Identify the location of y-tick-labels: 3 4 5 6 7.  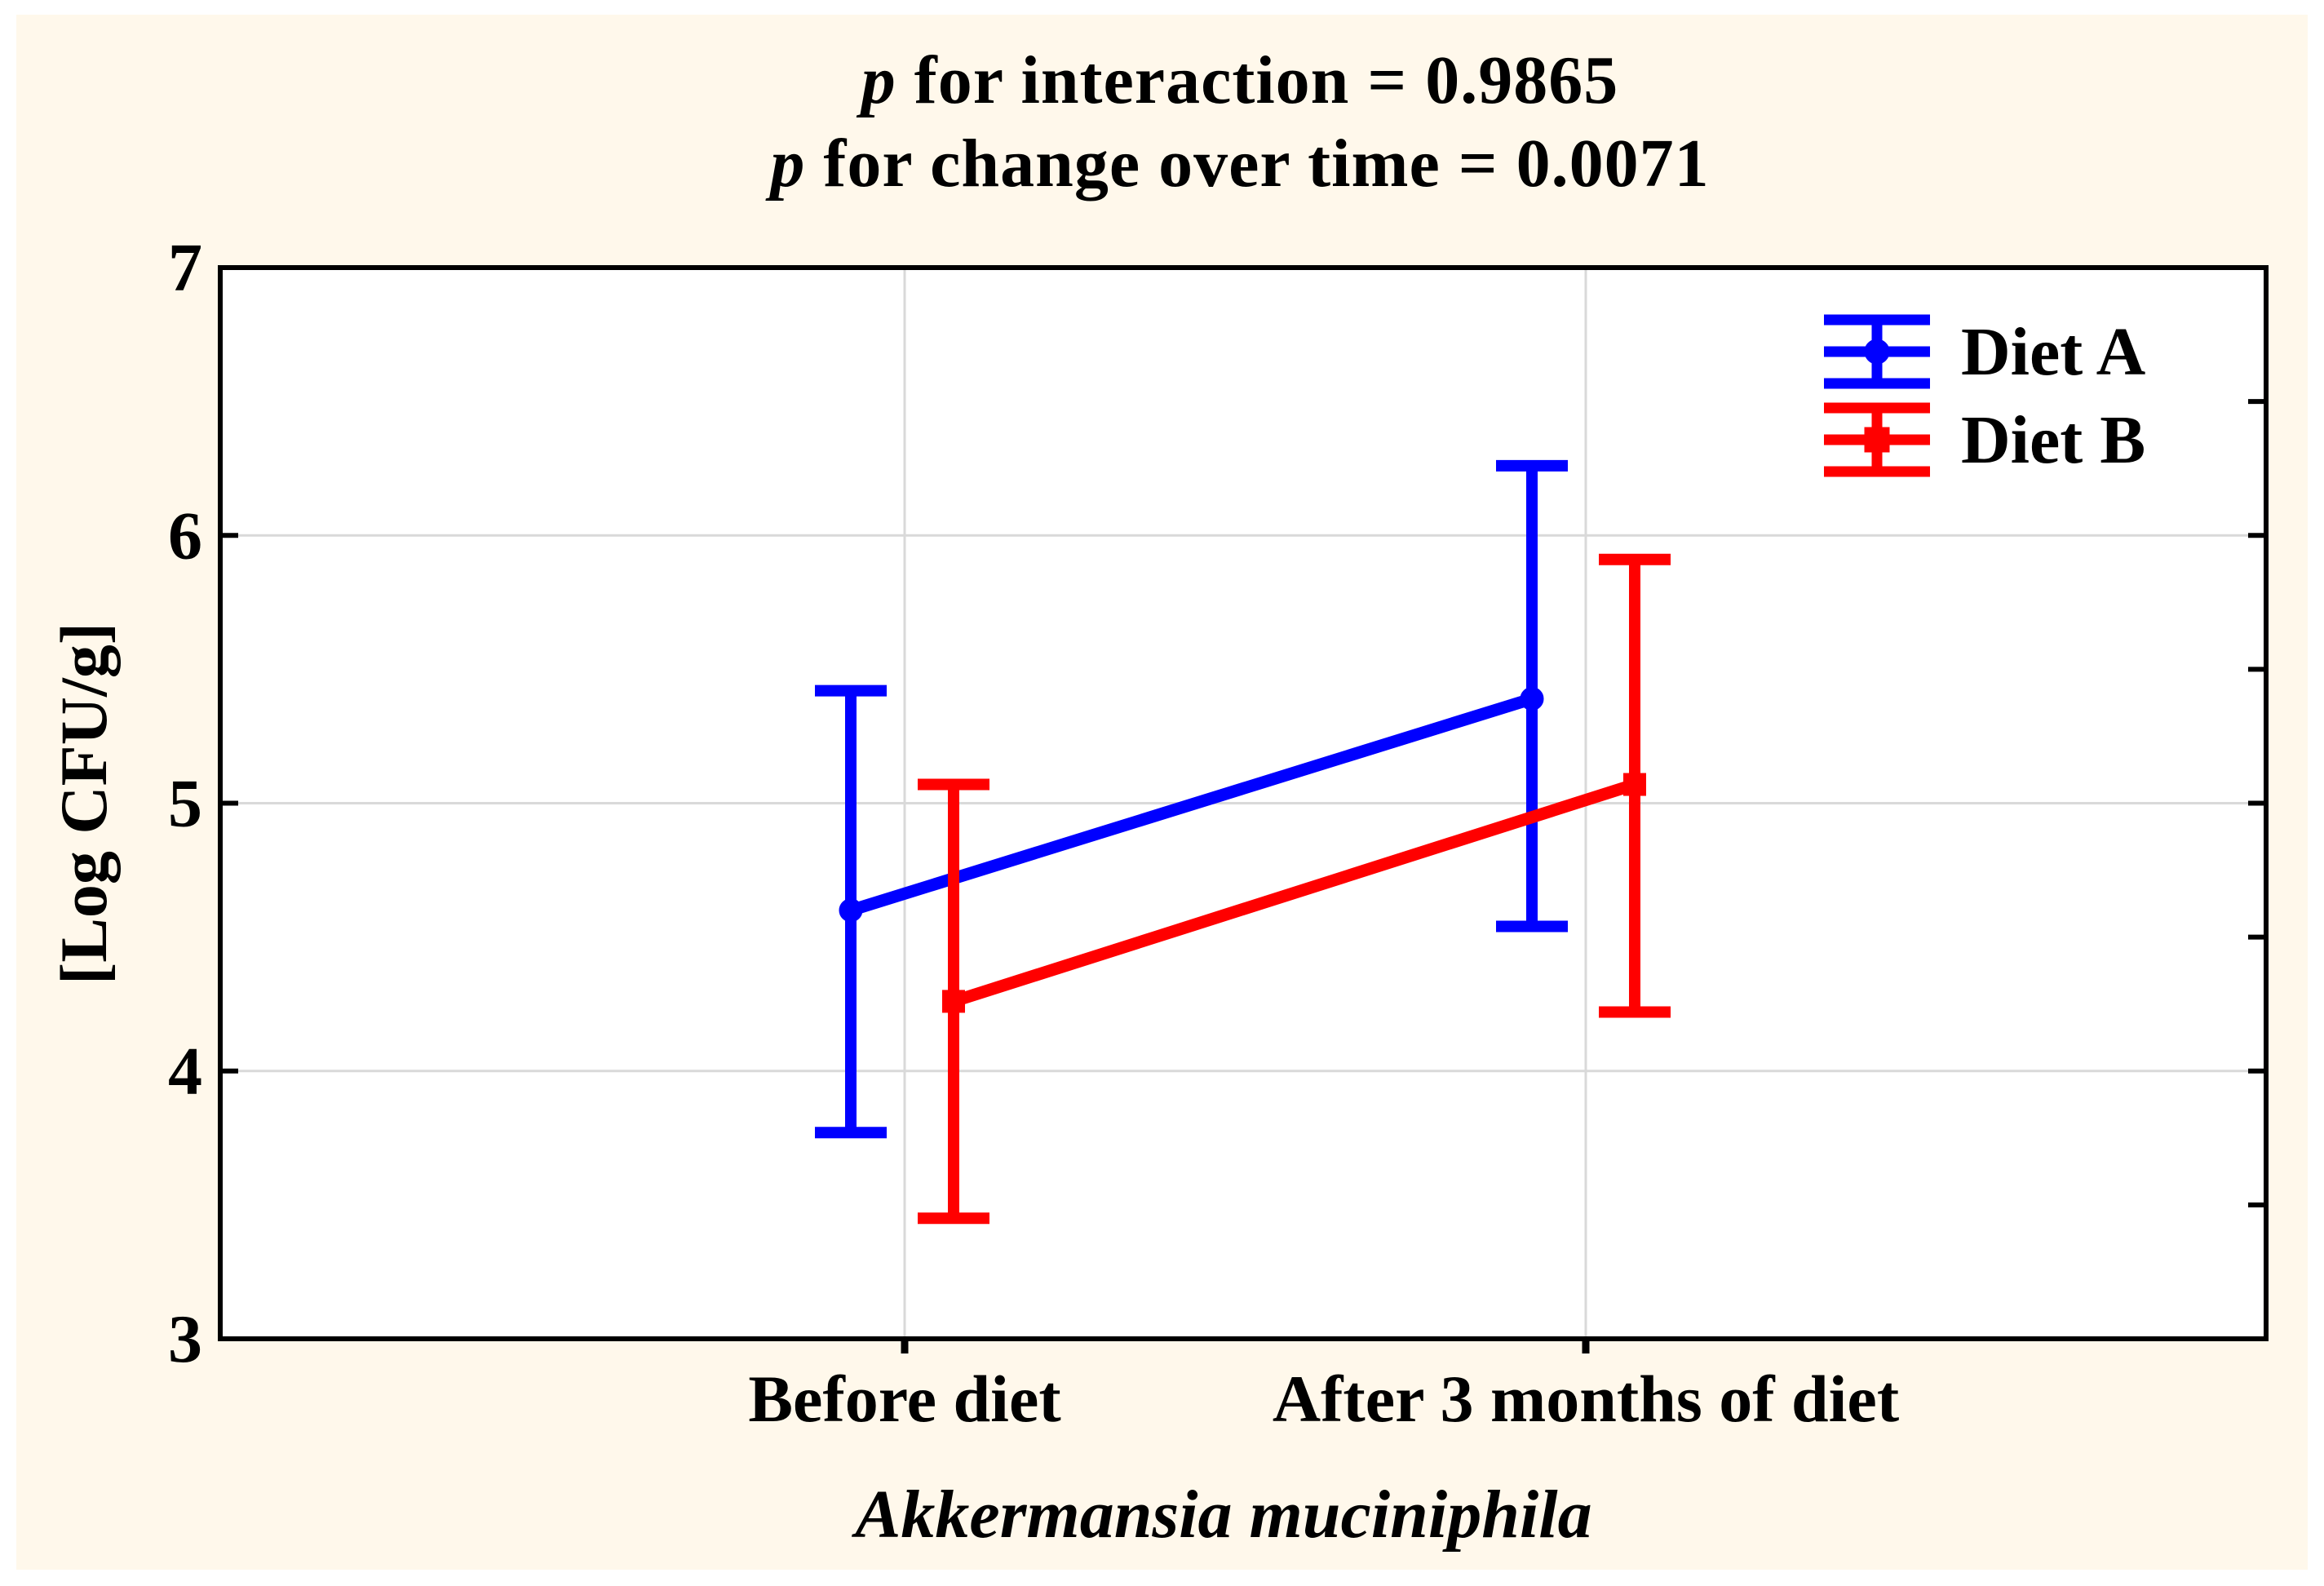
(185, 803).